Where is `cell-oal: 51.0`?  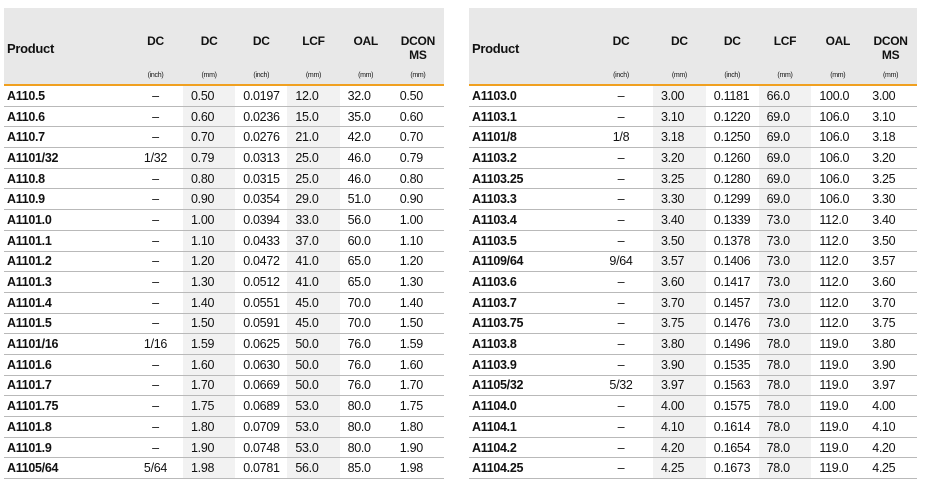
cell-oal: 51.0 is located at coordinates (365, 199).